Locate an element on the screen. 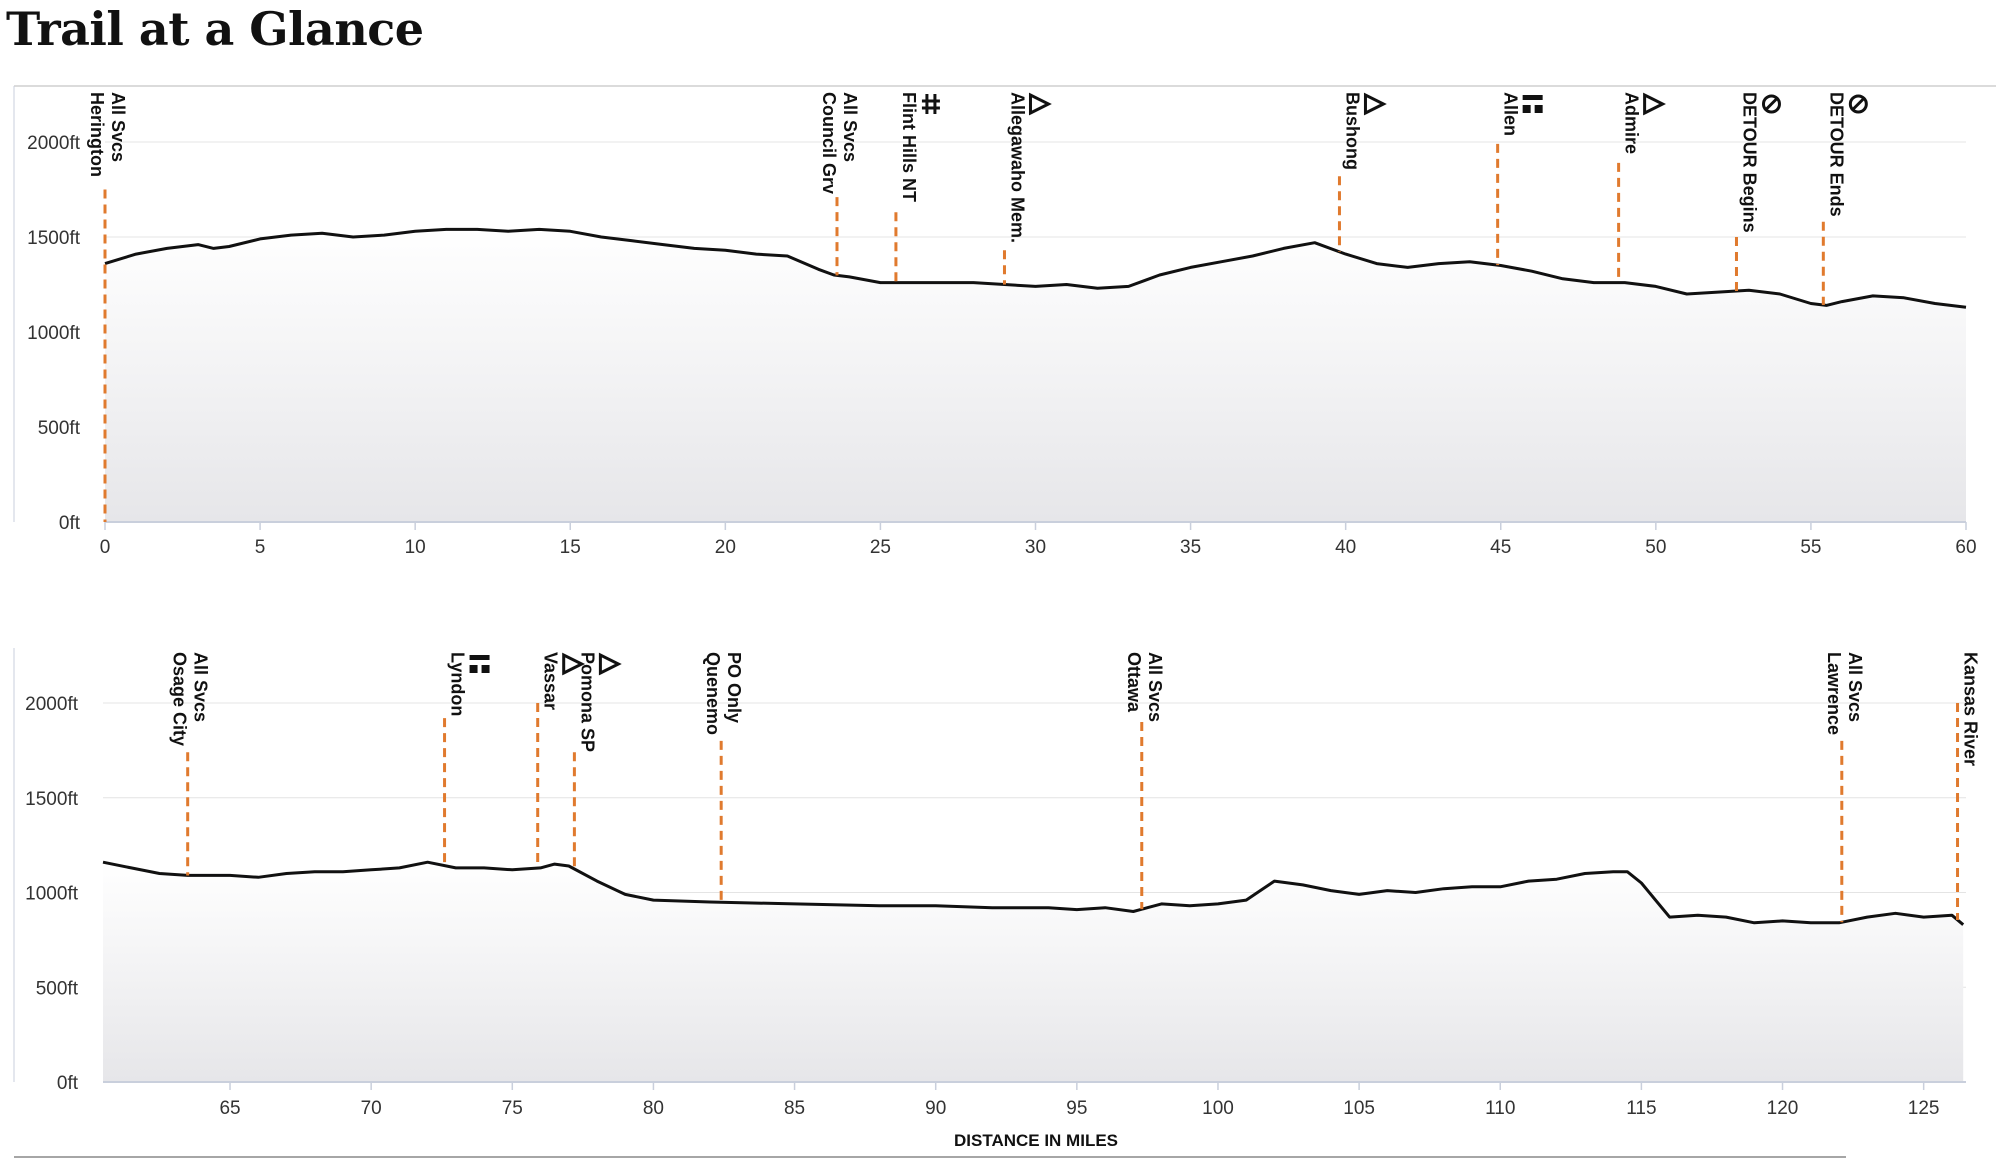 This screenshot has height=1160, width=2000. landmark-label: Quenemo is located at coordinates (713, 693).